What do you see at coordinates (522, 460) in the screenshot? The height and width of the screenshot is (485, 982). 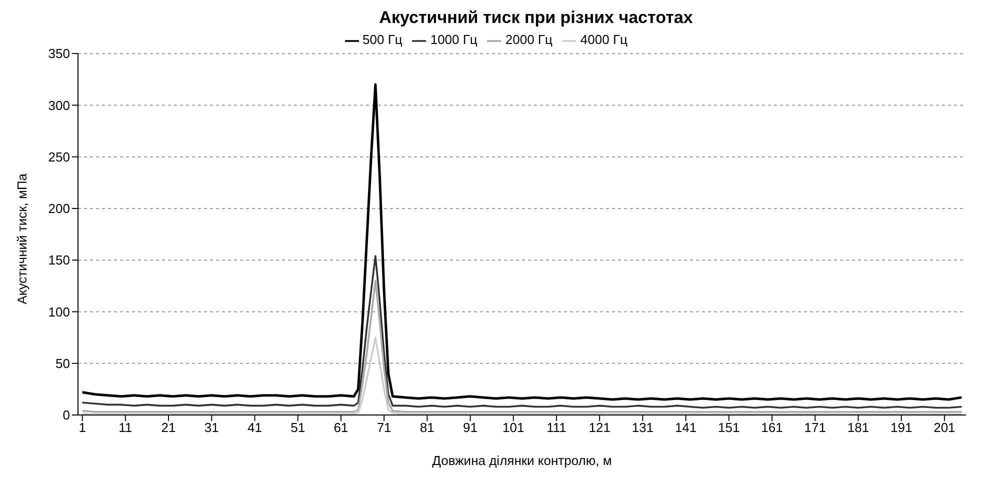 I see `x-axis-title: Довжина ділянки контролю, м` at bounding box center [522, 460].